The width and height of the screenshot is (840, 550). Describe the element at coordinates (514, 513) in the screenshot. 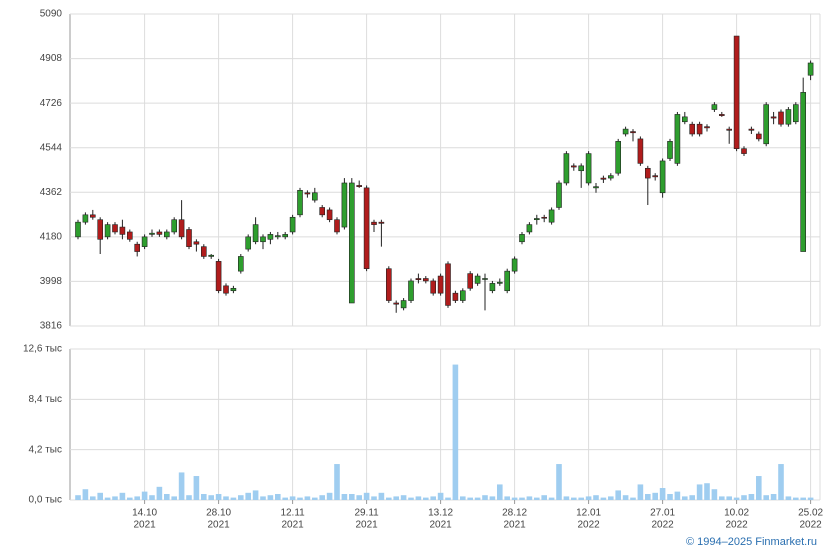

I see `x-tick-label: 28.12` at that location.